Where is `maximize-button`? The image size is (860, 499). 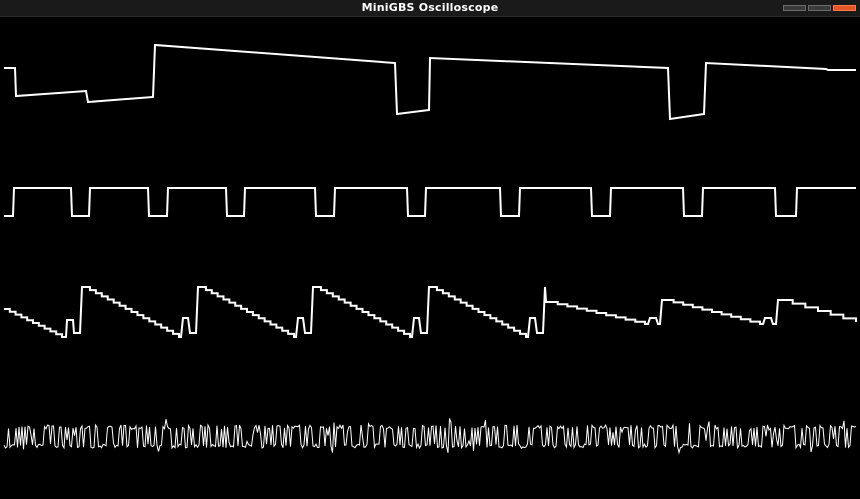
maximize-button is located at coordinates (819, 8).